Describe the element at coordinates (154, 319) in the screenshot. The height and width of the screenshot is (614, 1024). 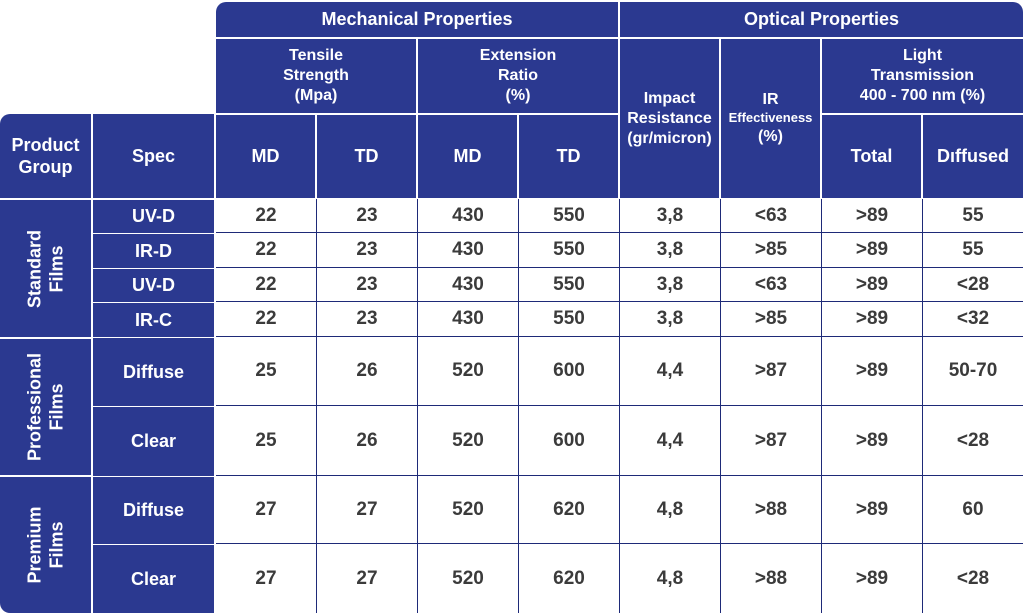
I see `spec-cell: IR-C` at that location.